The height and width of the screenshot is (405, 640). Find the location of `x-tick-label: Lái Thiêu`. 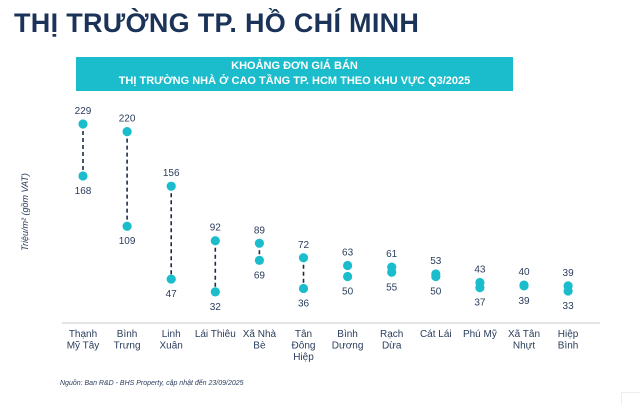

x-tick-label: Lái Thiêu is located at coordinates (215, 334).